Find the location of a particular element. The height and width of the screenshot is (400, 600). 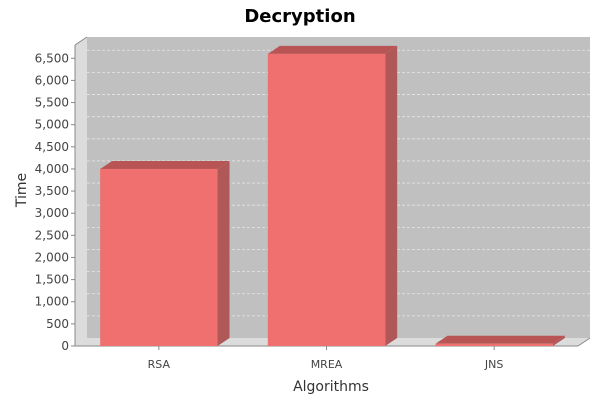

bar-jns is located at coordinates (500, 340).